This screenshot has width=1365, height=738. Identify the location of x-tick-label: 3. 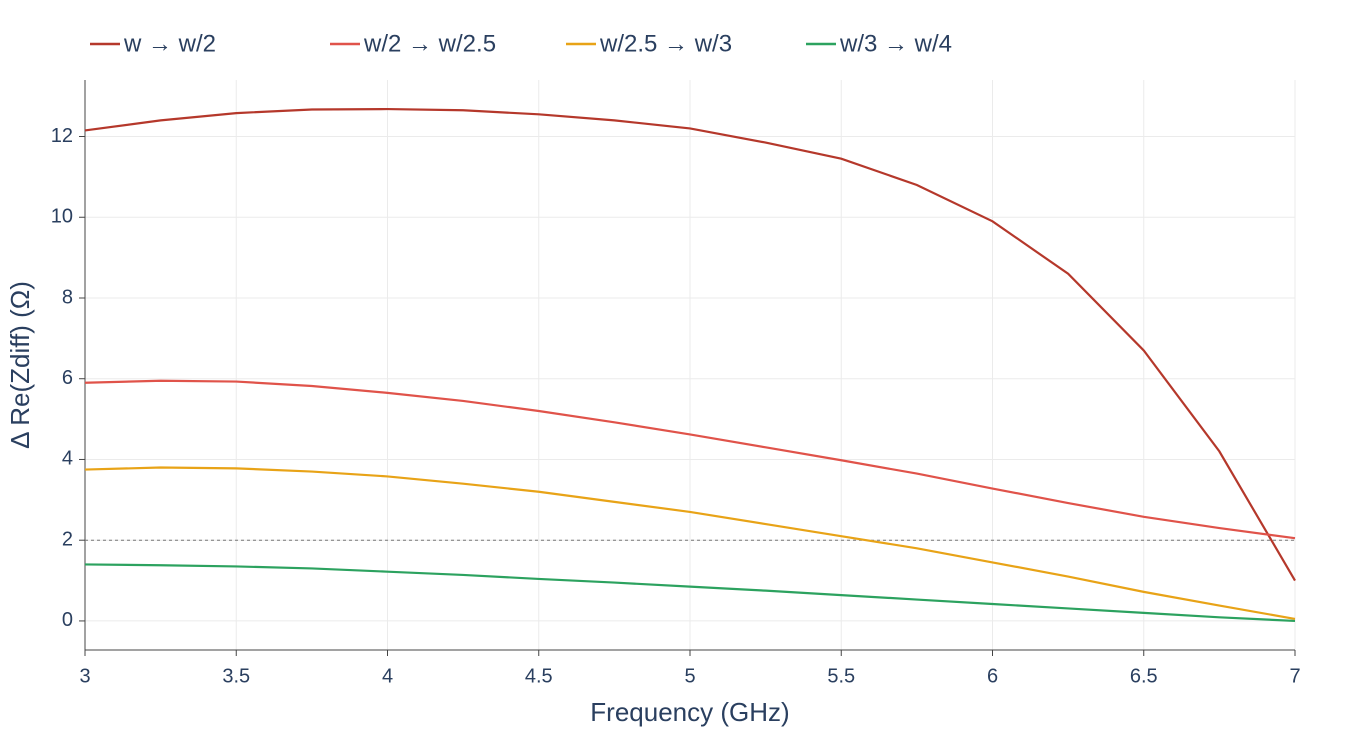
(84, 676).